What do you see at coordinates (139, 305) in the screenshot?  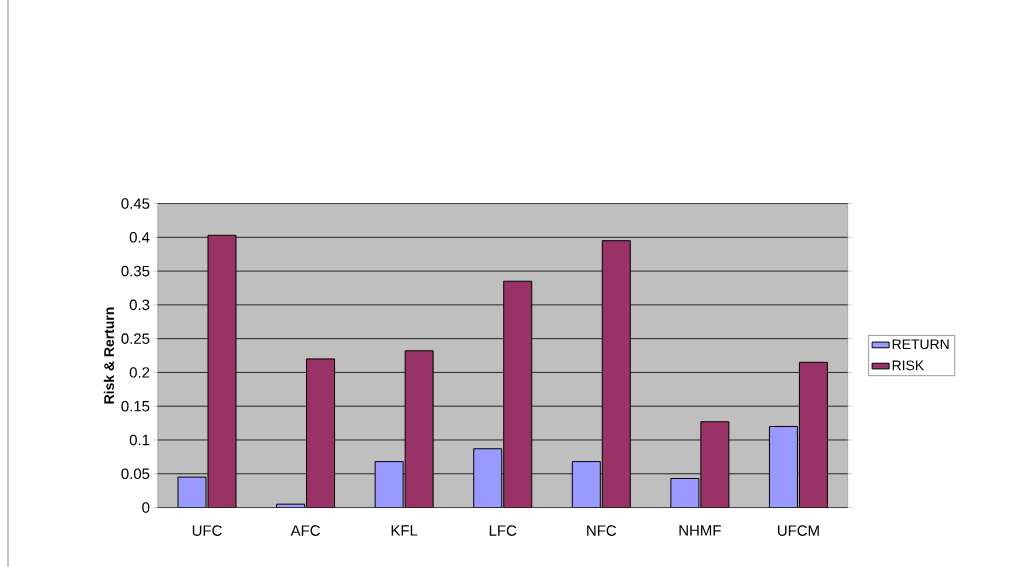 I see `y-tick-label: 0.3` at bounding box center [139, 305].